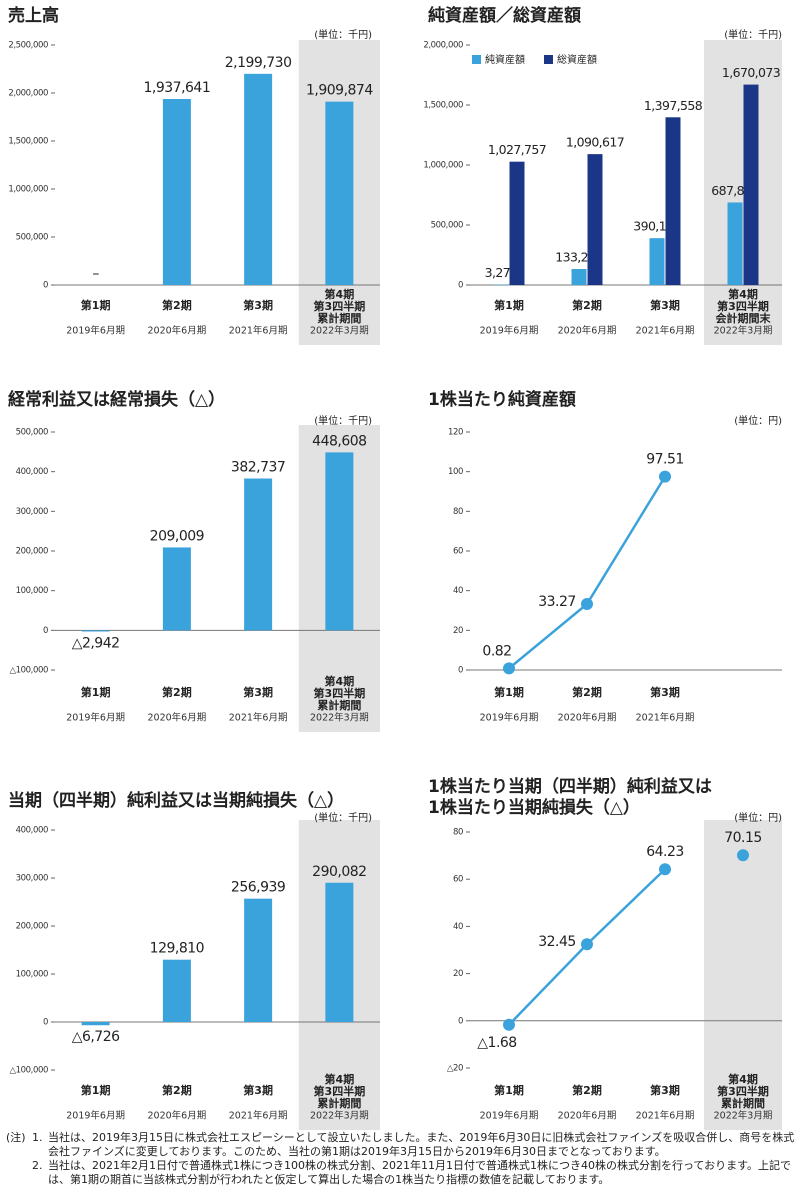  What do you see at coordinates (455, 433) in the screenshot?
I see `y-tick-label: 120` at bounding box center [455, 433].